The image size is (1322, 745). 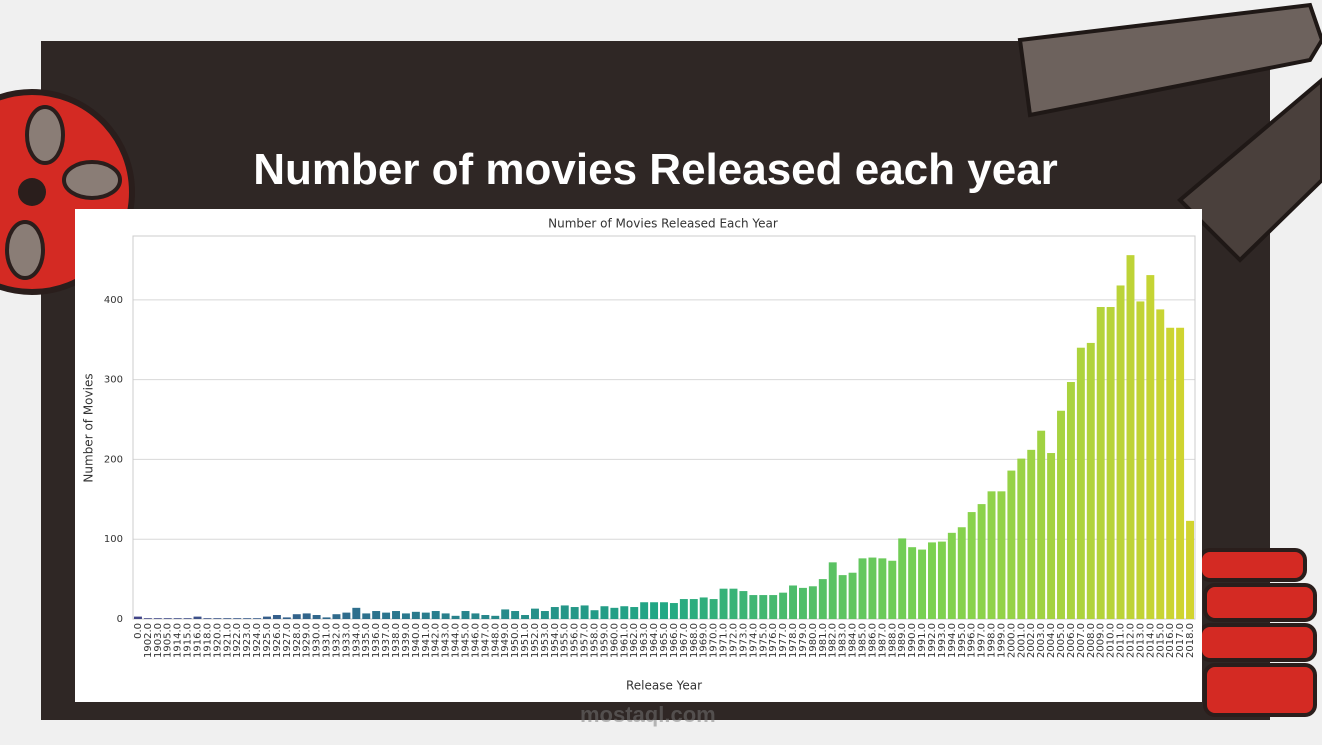 What do you see at coordinates (843, 640) in the screenshot?
I see `x-tick-label: 1983.0` at bounding box center [843, 640].